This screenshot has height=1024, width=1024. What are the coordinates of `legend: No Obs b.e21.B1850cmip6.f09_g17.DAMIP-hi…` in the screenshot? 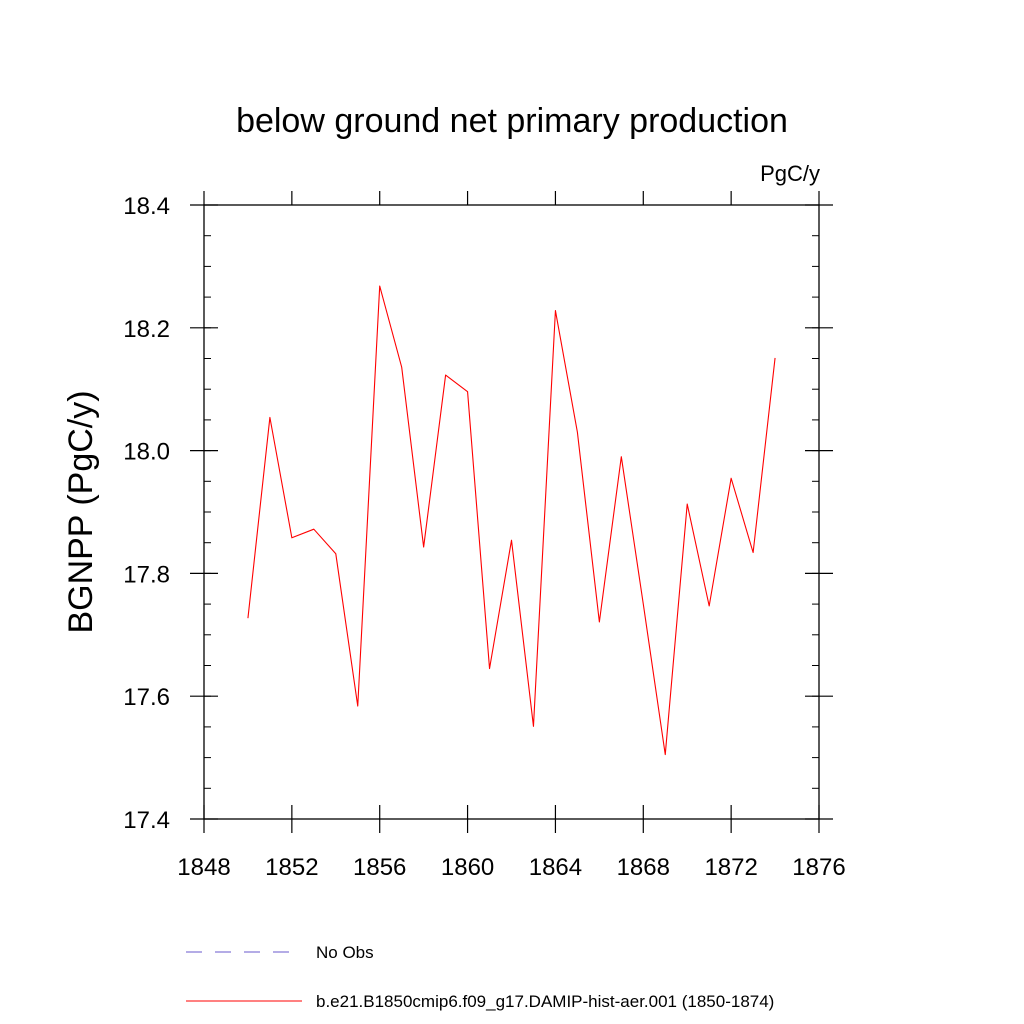 It's located at (480, 977).